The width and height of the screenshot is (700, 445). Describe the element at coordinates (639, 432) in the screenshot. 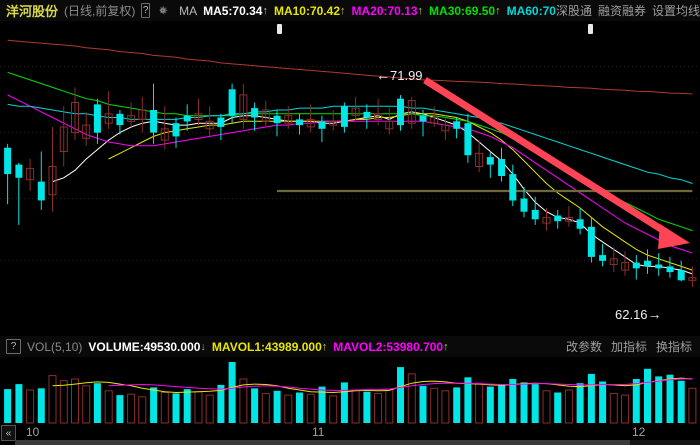

I see `axis-tick-12: 12` at that location.